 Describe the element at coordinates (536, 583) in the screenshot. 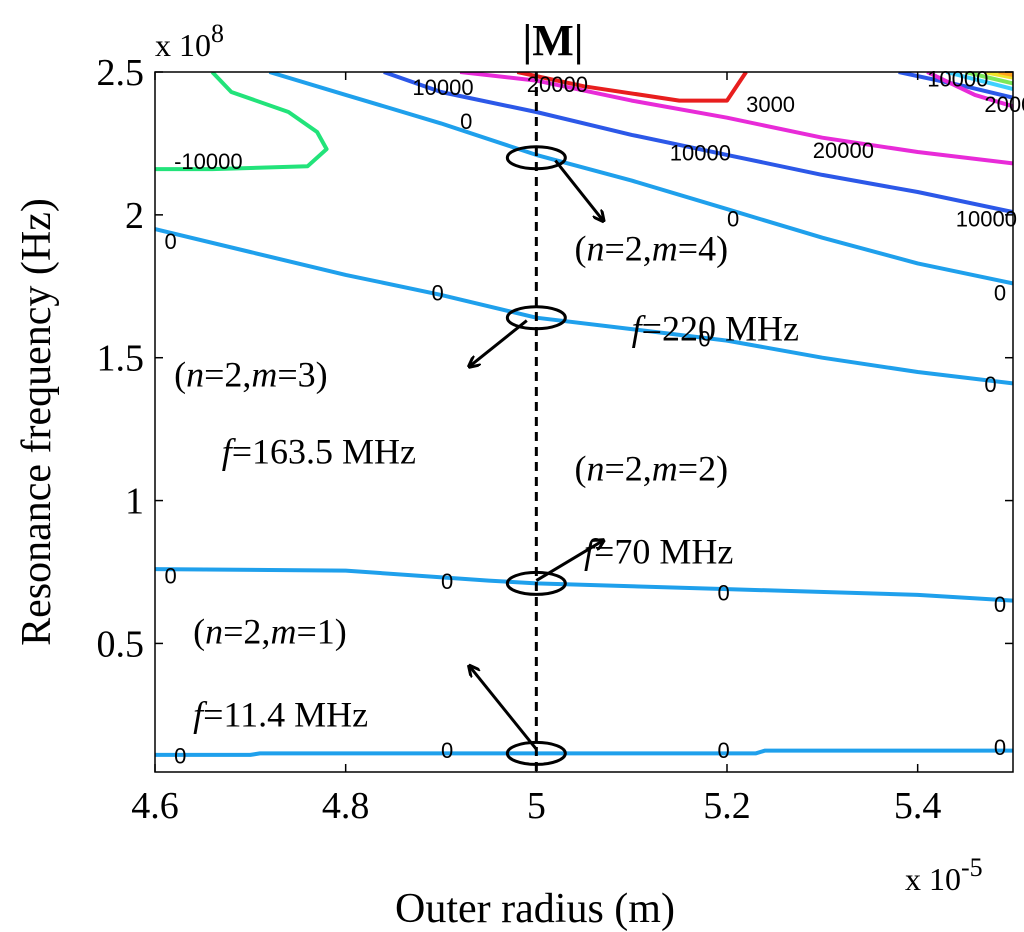

I see `ellipse-m2` at that location.